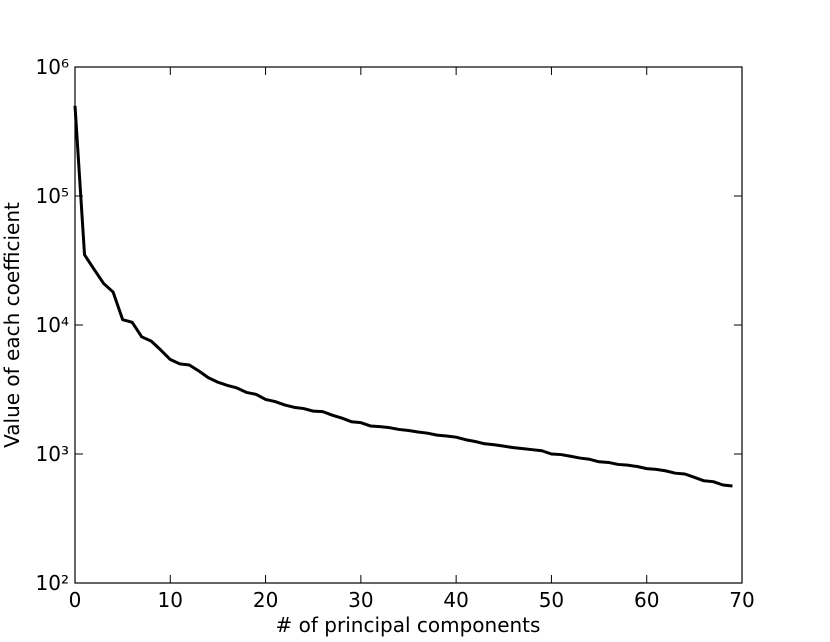  I want to click on y-axis-label: Value of each coefficient, so click(12, 325).